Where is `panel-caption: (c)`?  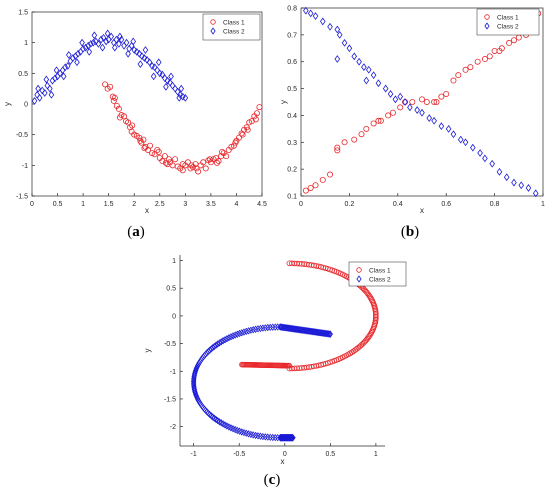
panel-caption: (c) is located at coordinates (272, 480).